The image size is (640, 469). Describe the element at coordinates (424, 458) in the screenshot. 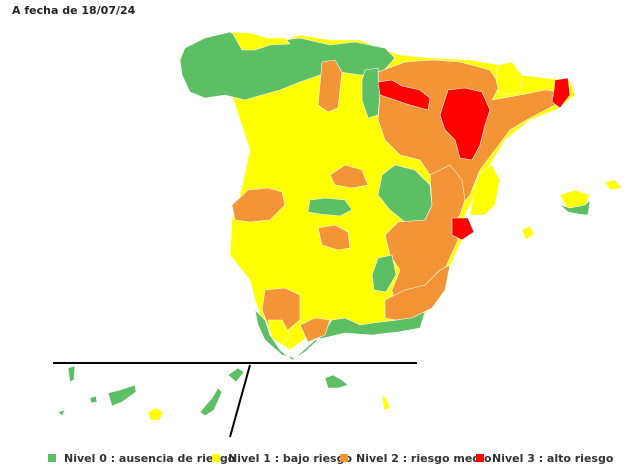

I see `legend-label-nivel2: Nivel 2 : riesgo medio` at that location.